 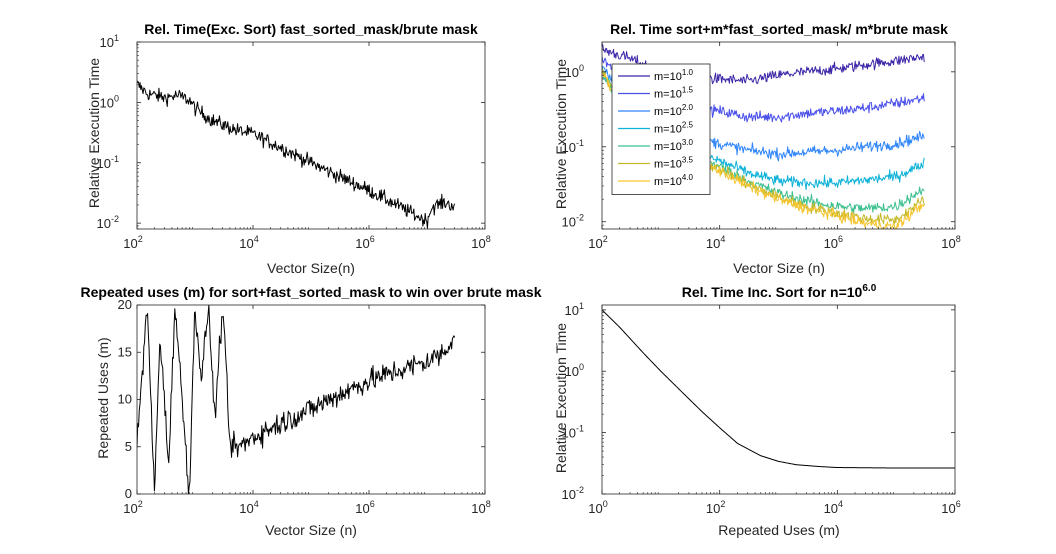 What do you see at coordinates (125, 351) in the screenshot?
I see `y-tick-label: 15` at bounding box center [125, 351].